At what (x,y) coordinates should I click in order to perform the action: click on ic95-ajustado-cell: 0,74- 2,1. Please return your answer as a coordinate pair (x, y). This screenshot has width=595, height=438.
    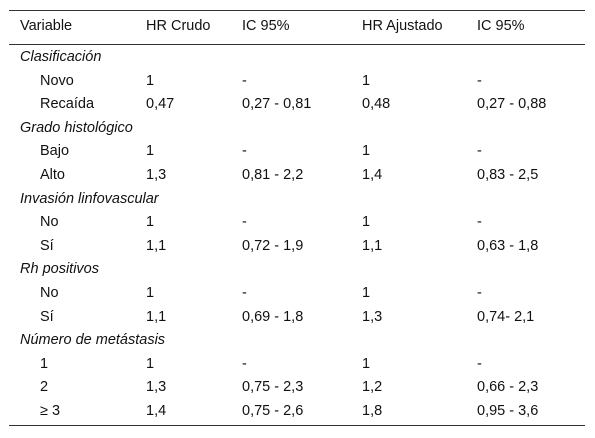
    Looking at the image, I should click on (506, 316).